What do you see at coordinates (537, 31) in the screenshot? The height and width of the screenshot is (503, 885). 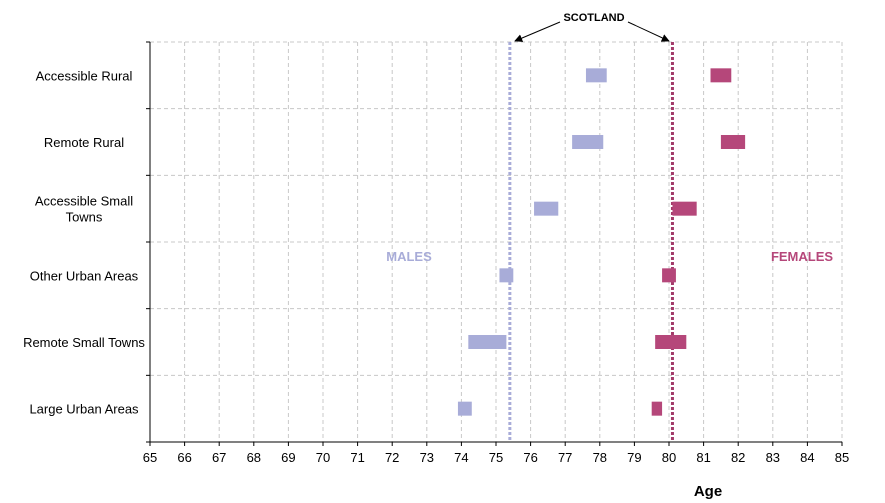 I see `scotland-arrow-left` at bounding box center [537, 31].